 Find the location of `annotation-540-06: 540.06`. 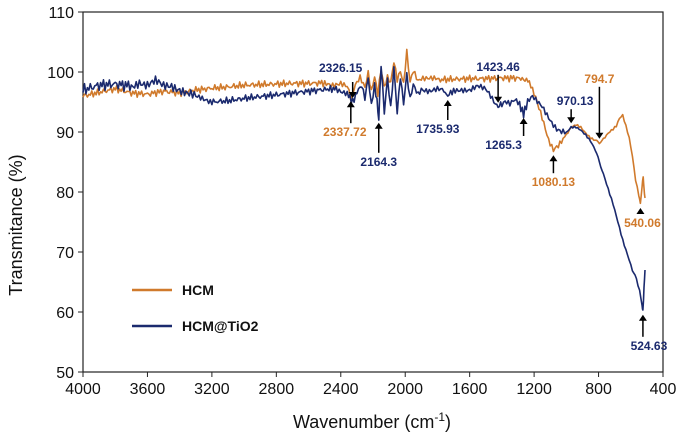

annotation-540-06: 540.06 is located at coordinates (642, 219).